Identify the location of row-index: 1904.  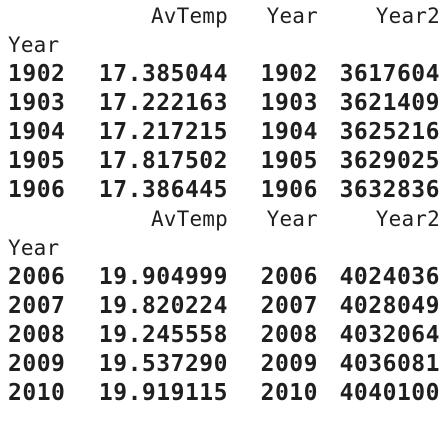
(37, 132).